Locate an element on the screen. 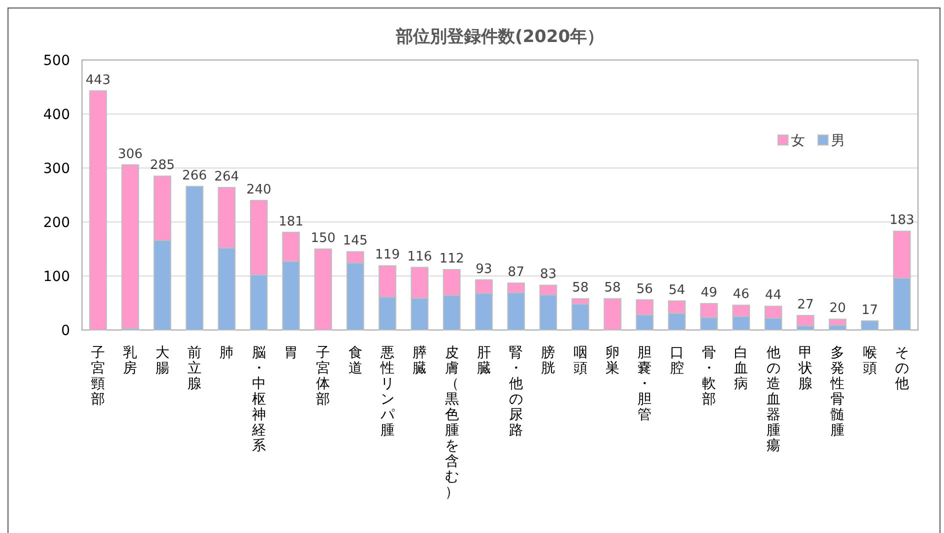  total-label: 240 is located at coordinates (259, 190).